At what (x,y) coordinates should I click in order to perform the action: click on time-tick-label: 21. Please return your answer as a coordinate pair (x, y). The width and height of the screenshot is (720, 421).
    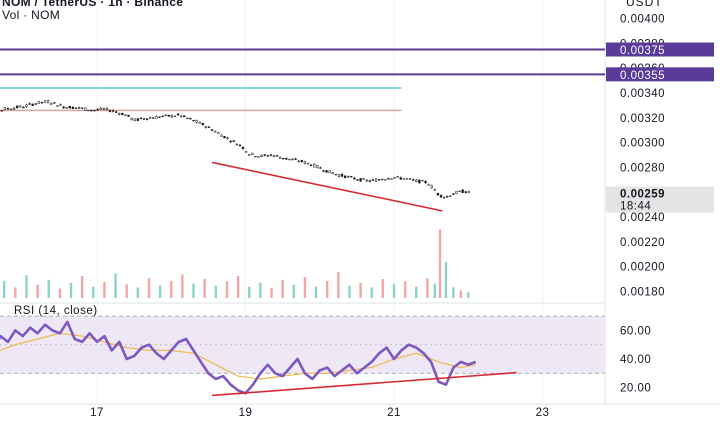
    Looking at the image, I should click on (394, 413).